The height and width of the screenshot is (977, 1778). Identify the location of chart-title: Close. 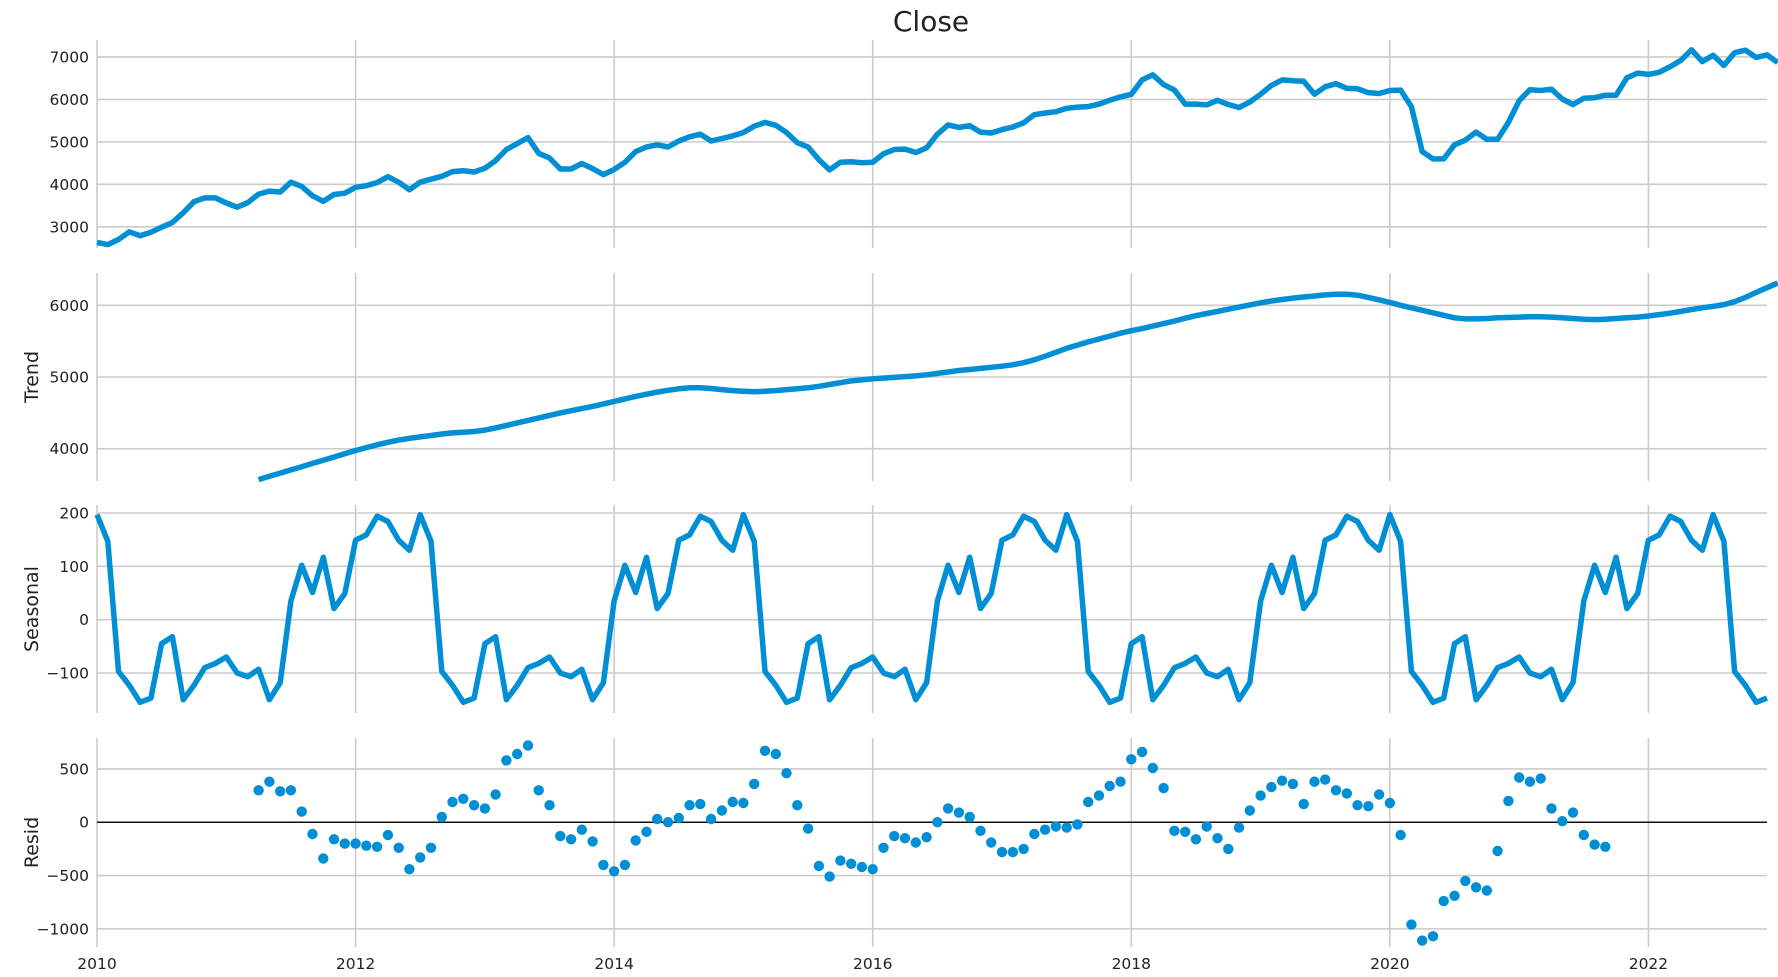
(931, 21).